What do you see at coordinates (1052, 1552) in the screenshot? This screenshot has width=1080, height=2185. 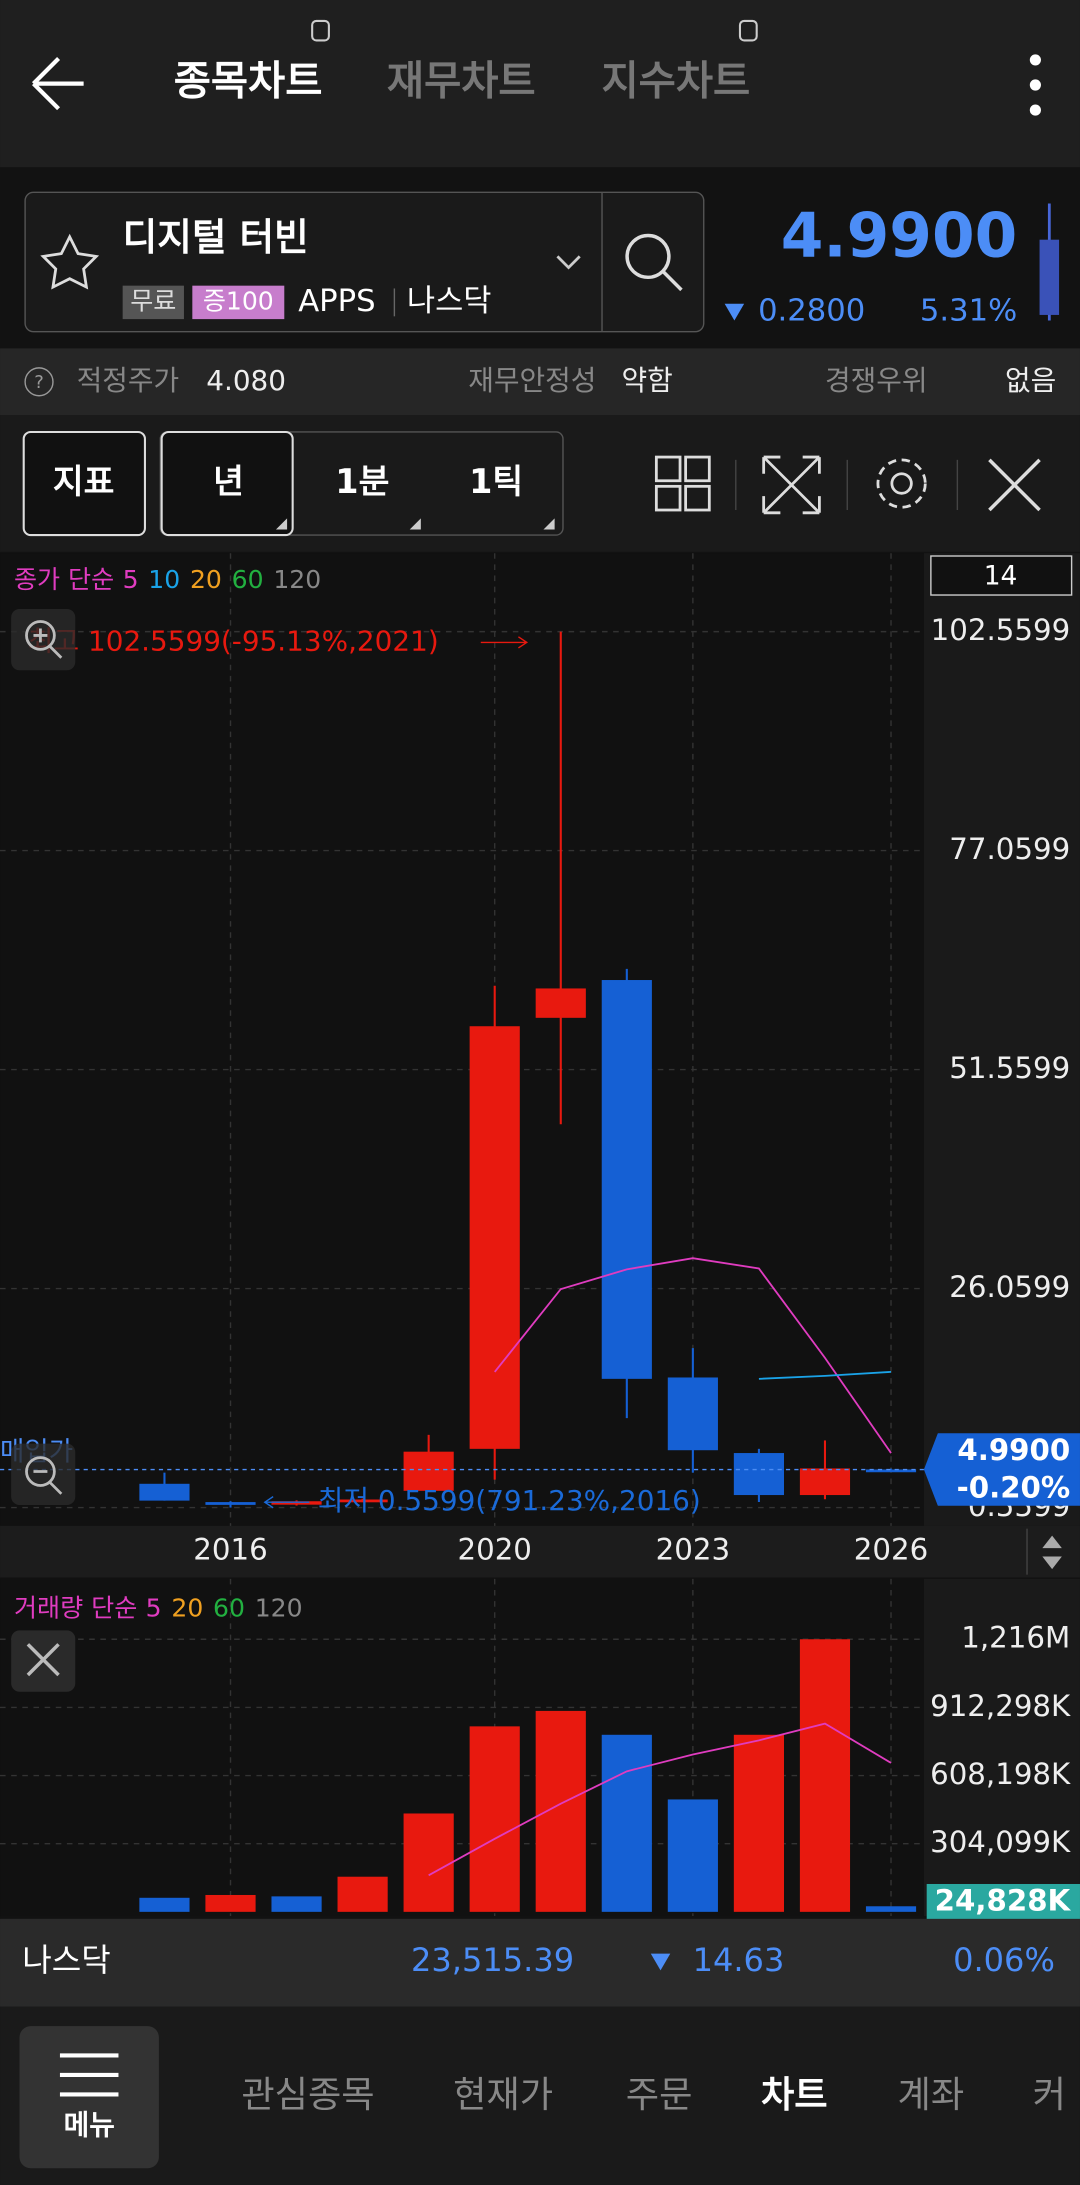 I see `scroll-arrows` at bounding box center [1052, 1552].